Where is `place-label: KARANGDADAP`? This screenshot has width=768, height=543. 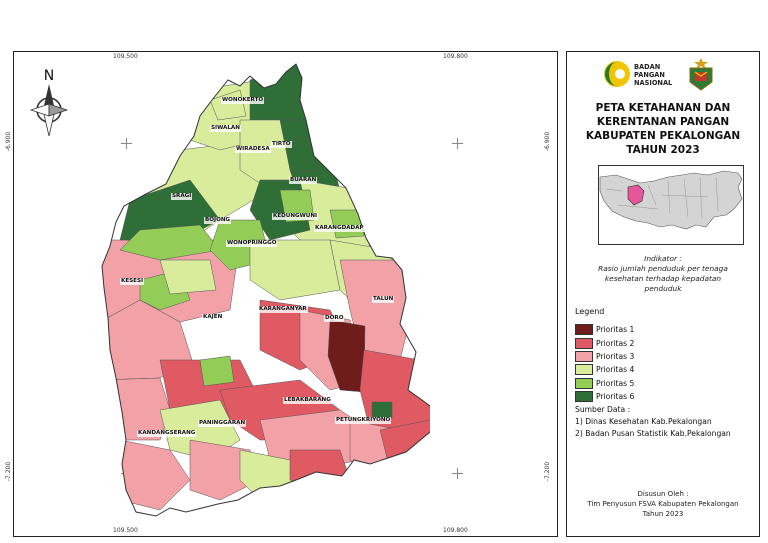 place-label: KARANGDADAP is located at coordinates (339, 228).